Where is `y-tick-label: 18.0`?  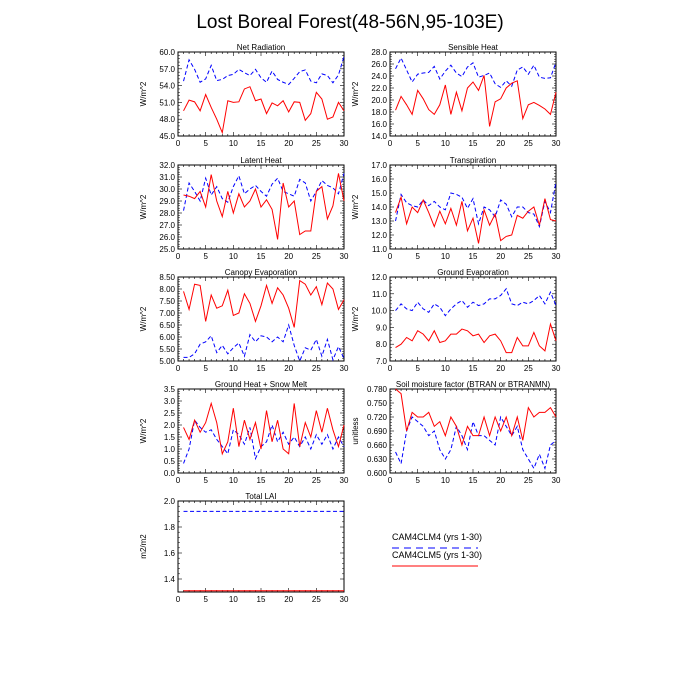 y-tick-label: 18.0 is located at coordinates (379, 112).